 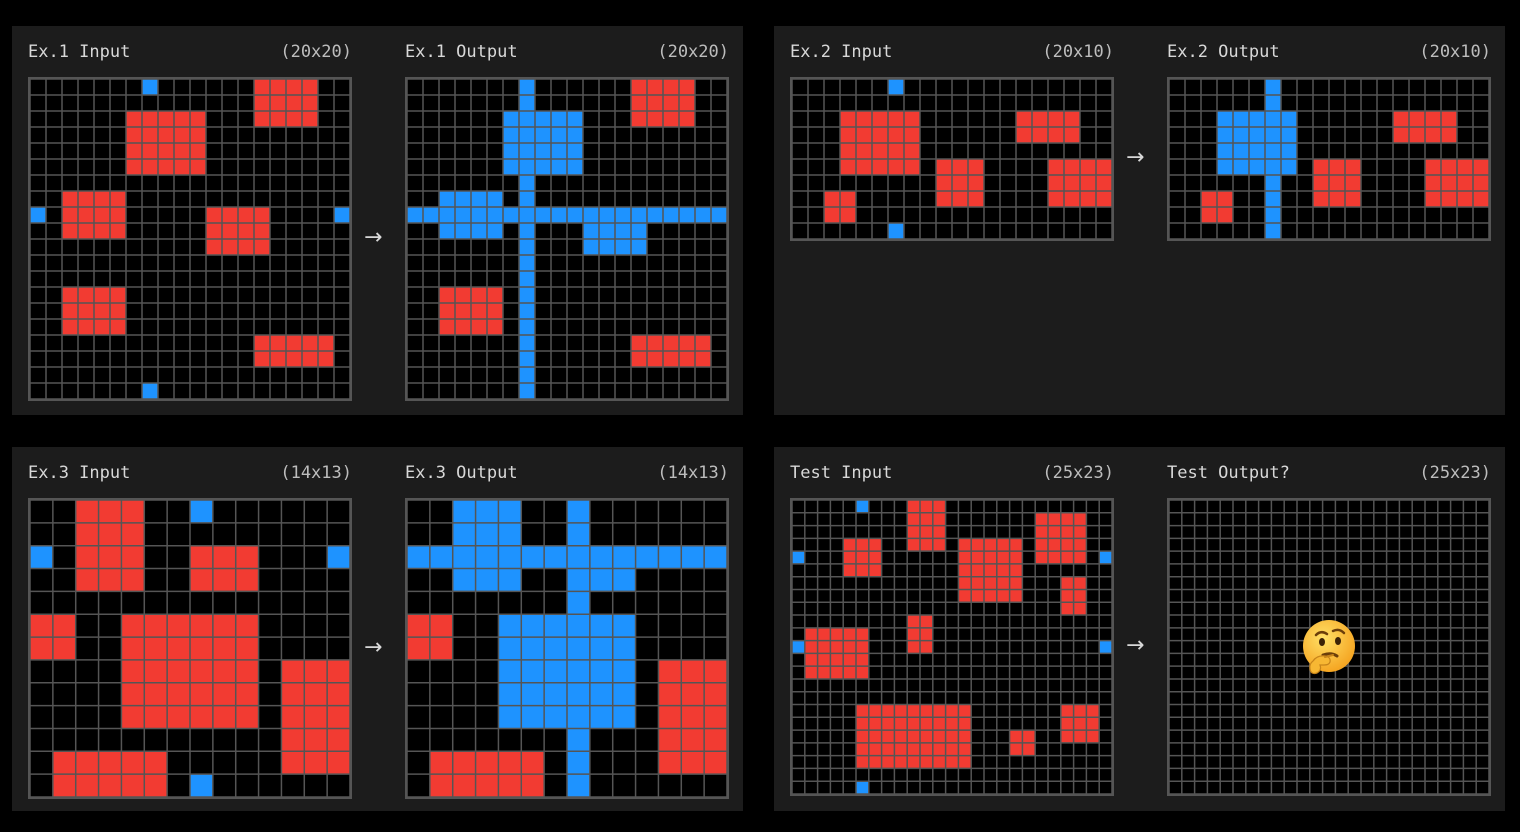 What do you see at coordinates (461, 52) in the screenshot?
I see `output-grid-title: Ex.1 Output` at bounding box center [461, 52].